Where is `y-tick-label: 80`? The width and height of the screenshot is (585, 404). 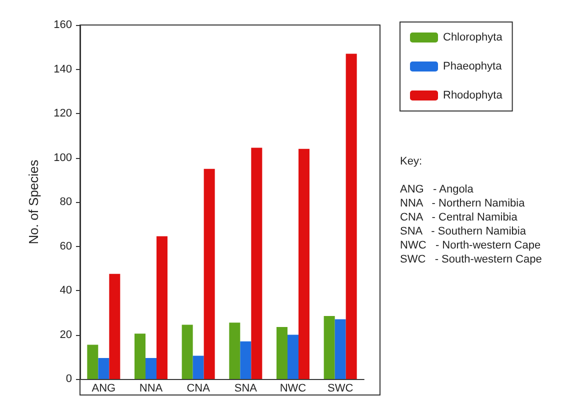 y-tick-label: 80 is located at coordinates (66, 202).